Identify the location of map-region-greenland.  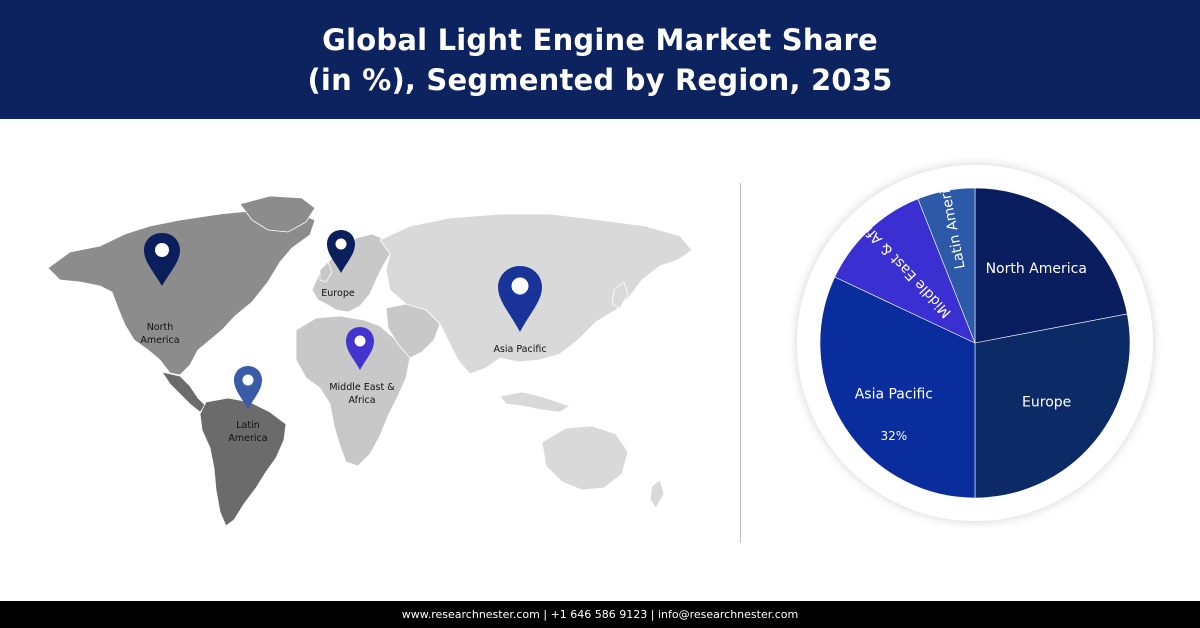
(277, 214).